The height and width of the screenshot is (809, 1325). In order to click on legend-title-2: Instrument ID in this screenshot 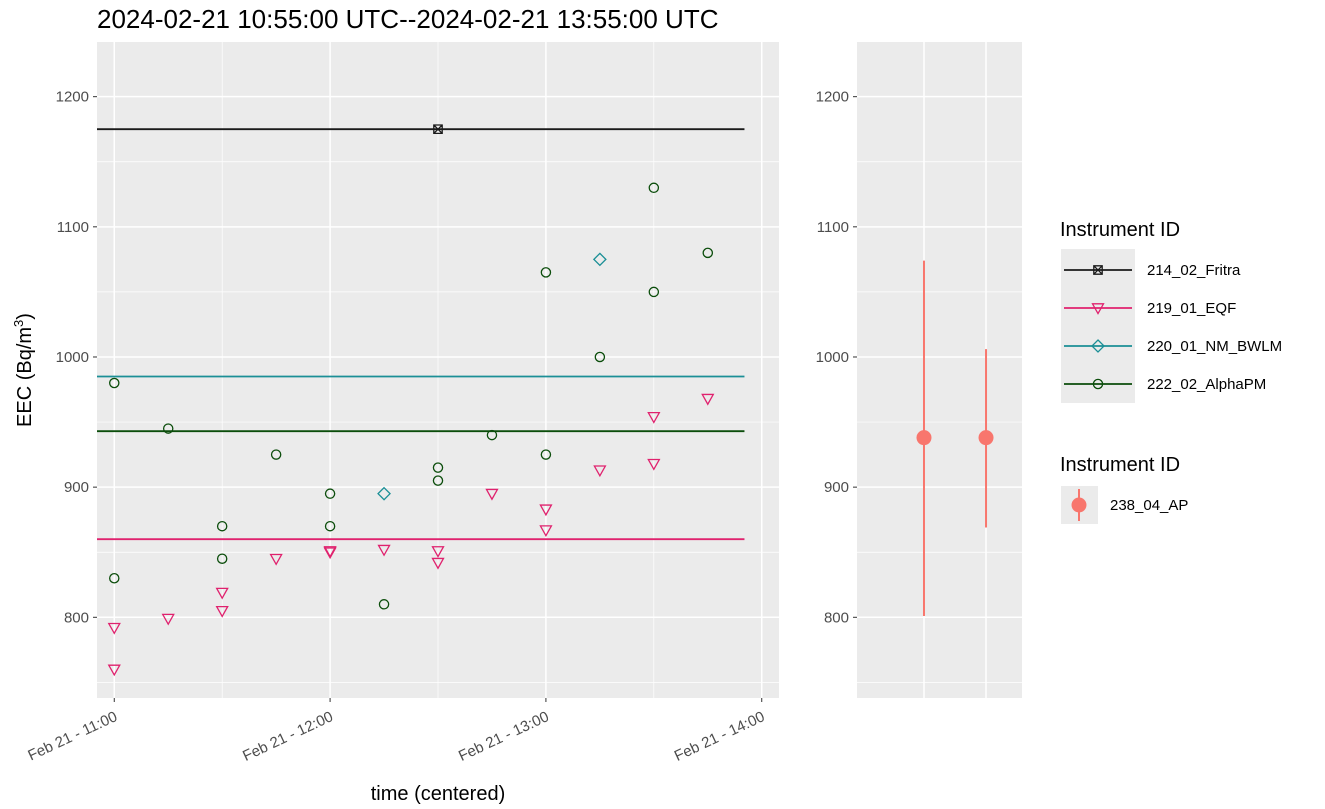, I will do `click(1120, 465)`.